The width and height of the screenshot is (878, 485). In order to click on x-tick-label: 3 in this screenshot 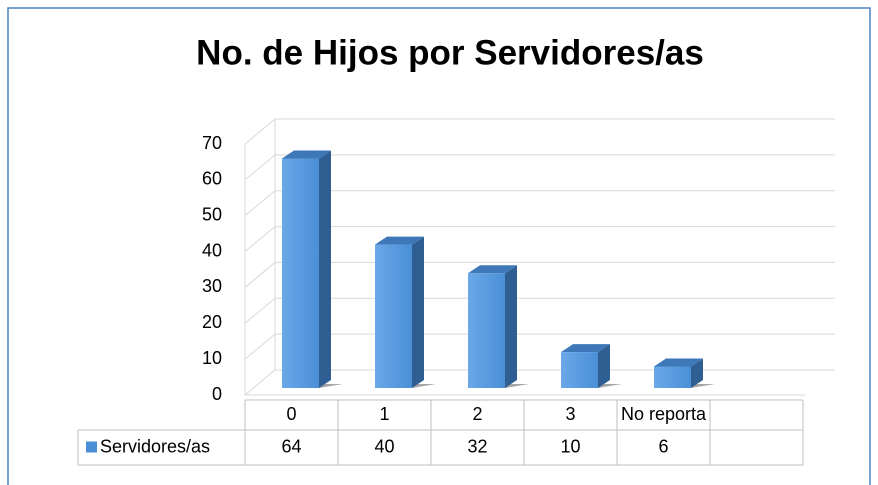, I will do `click(570, 414)`.